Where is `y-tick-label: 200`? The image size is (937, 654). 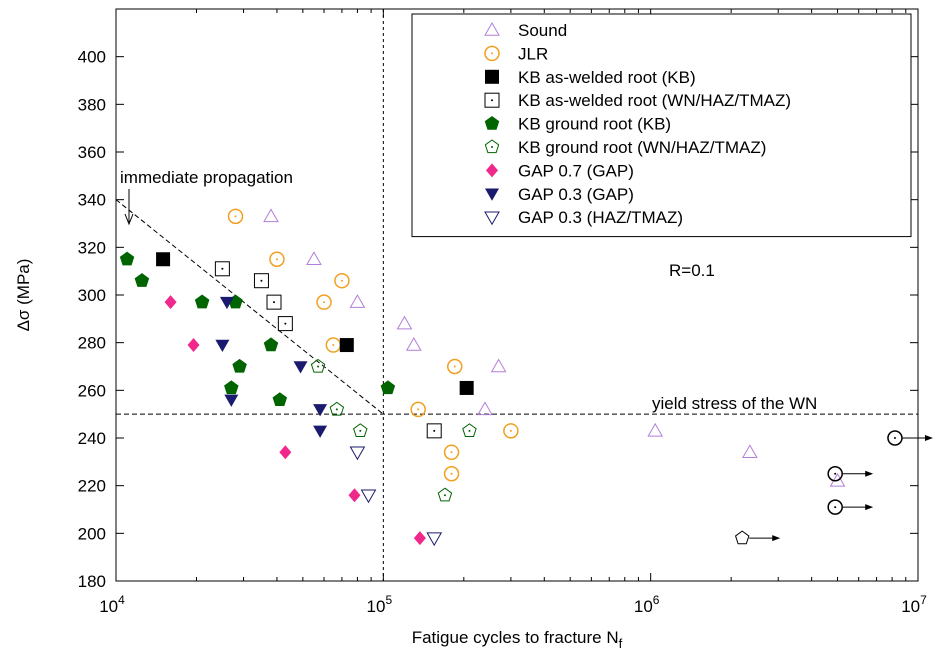 y-tick-label: 200 is located at coordinates (92, 533).